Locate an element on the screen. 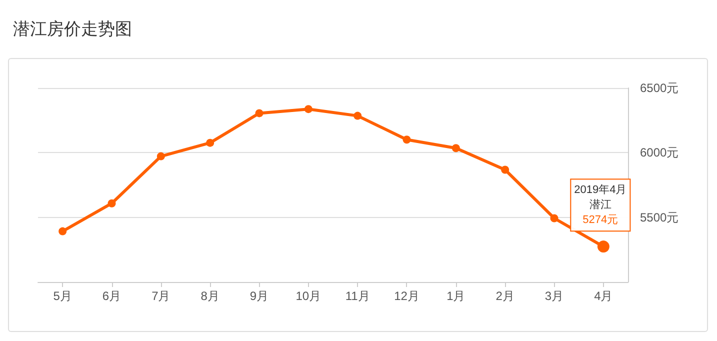  y-tick-label: 6500元 is located at coordinates (659, 88).